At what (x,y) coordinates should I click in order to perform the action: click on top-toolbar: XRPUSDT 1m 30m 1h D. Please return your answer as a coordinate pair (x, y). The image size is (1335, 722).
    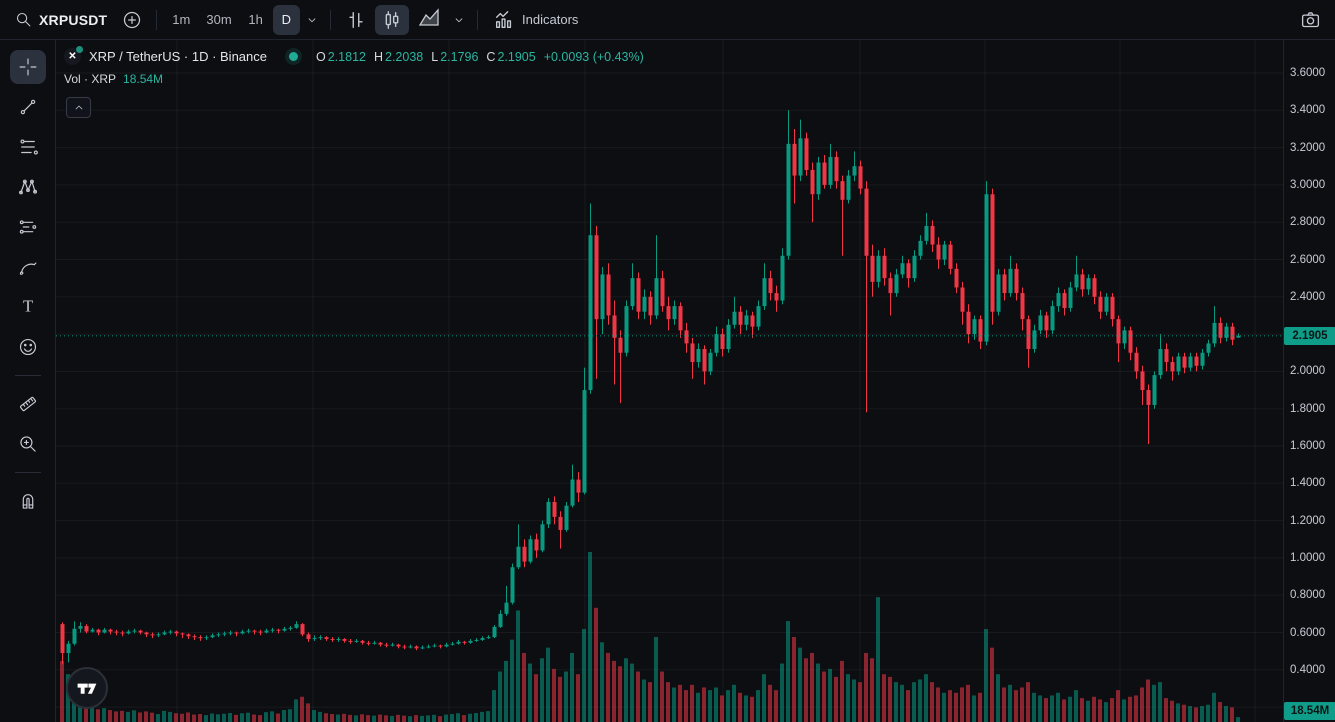
    Looking at the image, I should click on (667, 20).